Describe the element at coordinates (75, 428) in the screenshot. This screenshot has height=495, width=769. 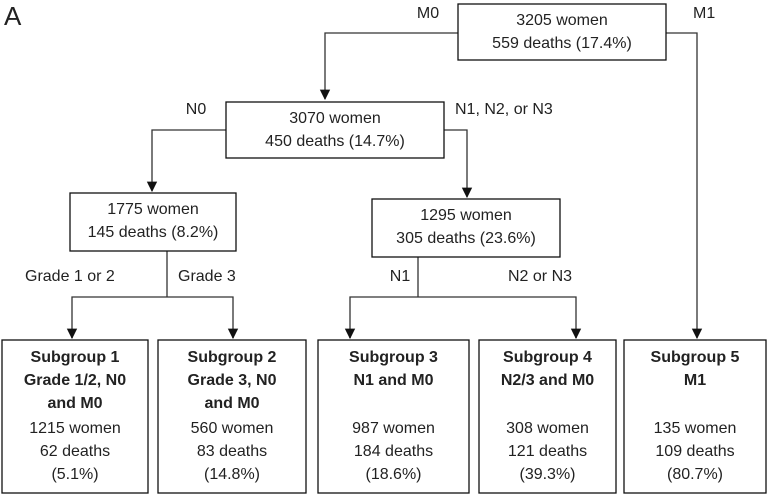
I see `subgroup-text: 1215 women` at that location.